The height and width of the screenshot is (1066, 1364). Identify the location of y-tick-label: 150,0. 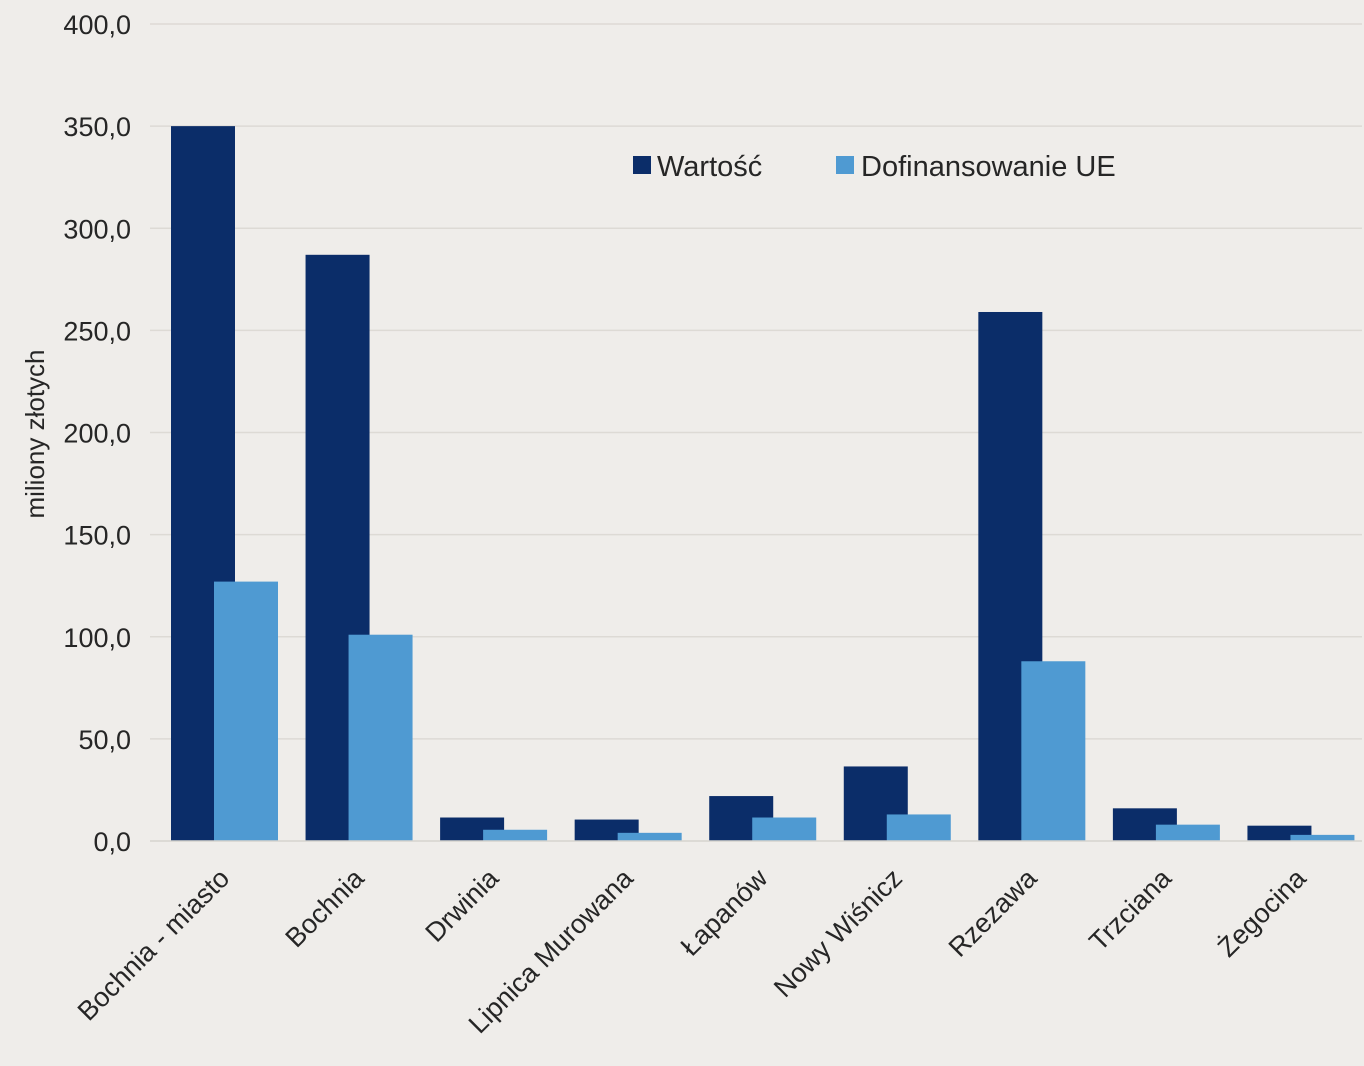
(97, 536).